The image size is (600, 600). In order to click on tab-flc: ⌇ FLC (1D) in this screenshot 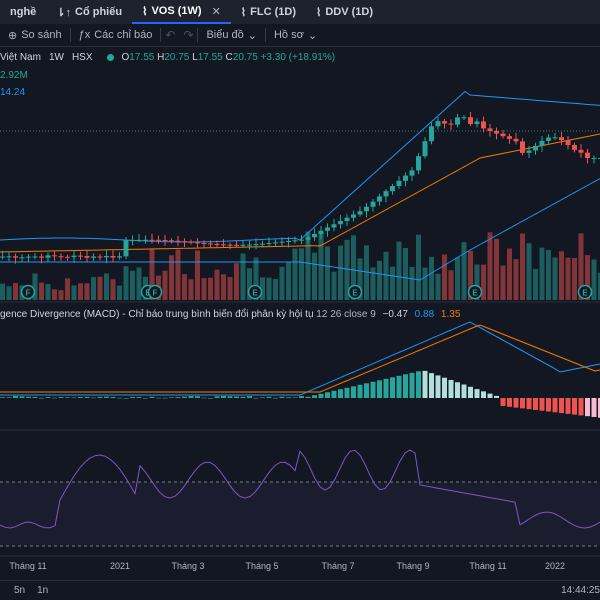, I will do `click(268, 12)`.